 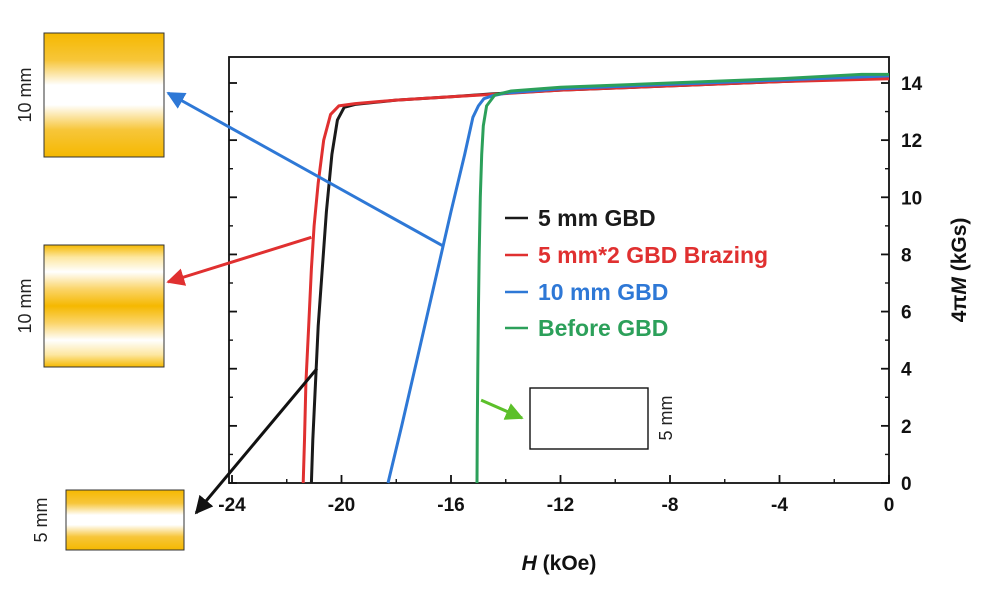 What do you see at coordinates (653, 255) in the screenshot?
I see `svg-text: 5 mm*2 GBD Brazing` at bounding box center [653, 255].